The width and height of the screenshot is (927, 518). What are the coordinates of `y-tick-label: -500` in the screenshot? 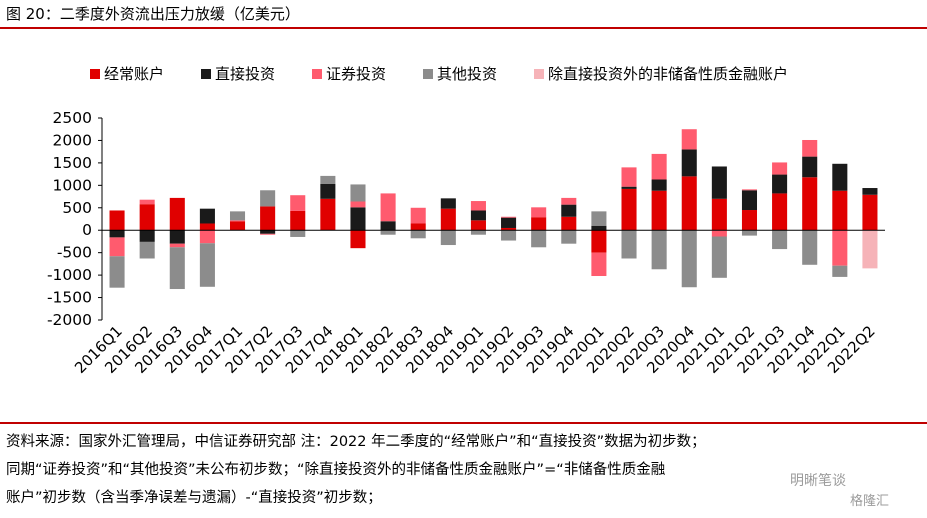 It's located at (74, 253).